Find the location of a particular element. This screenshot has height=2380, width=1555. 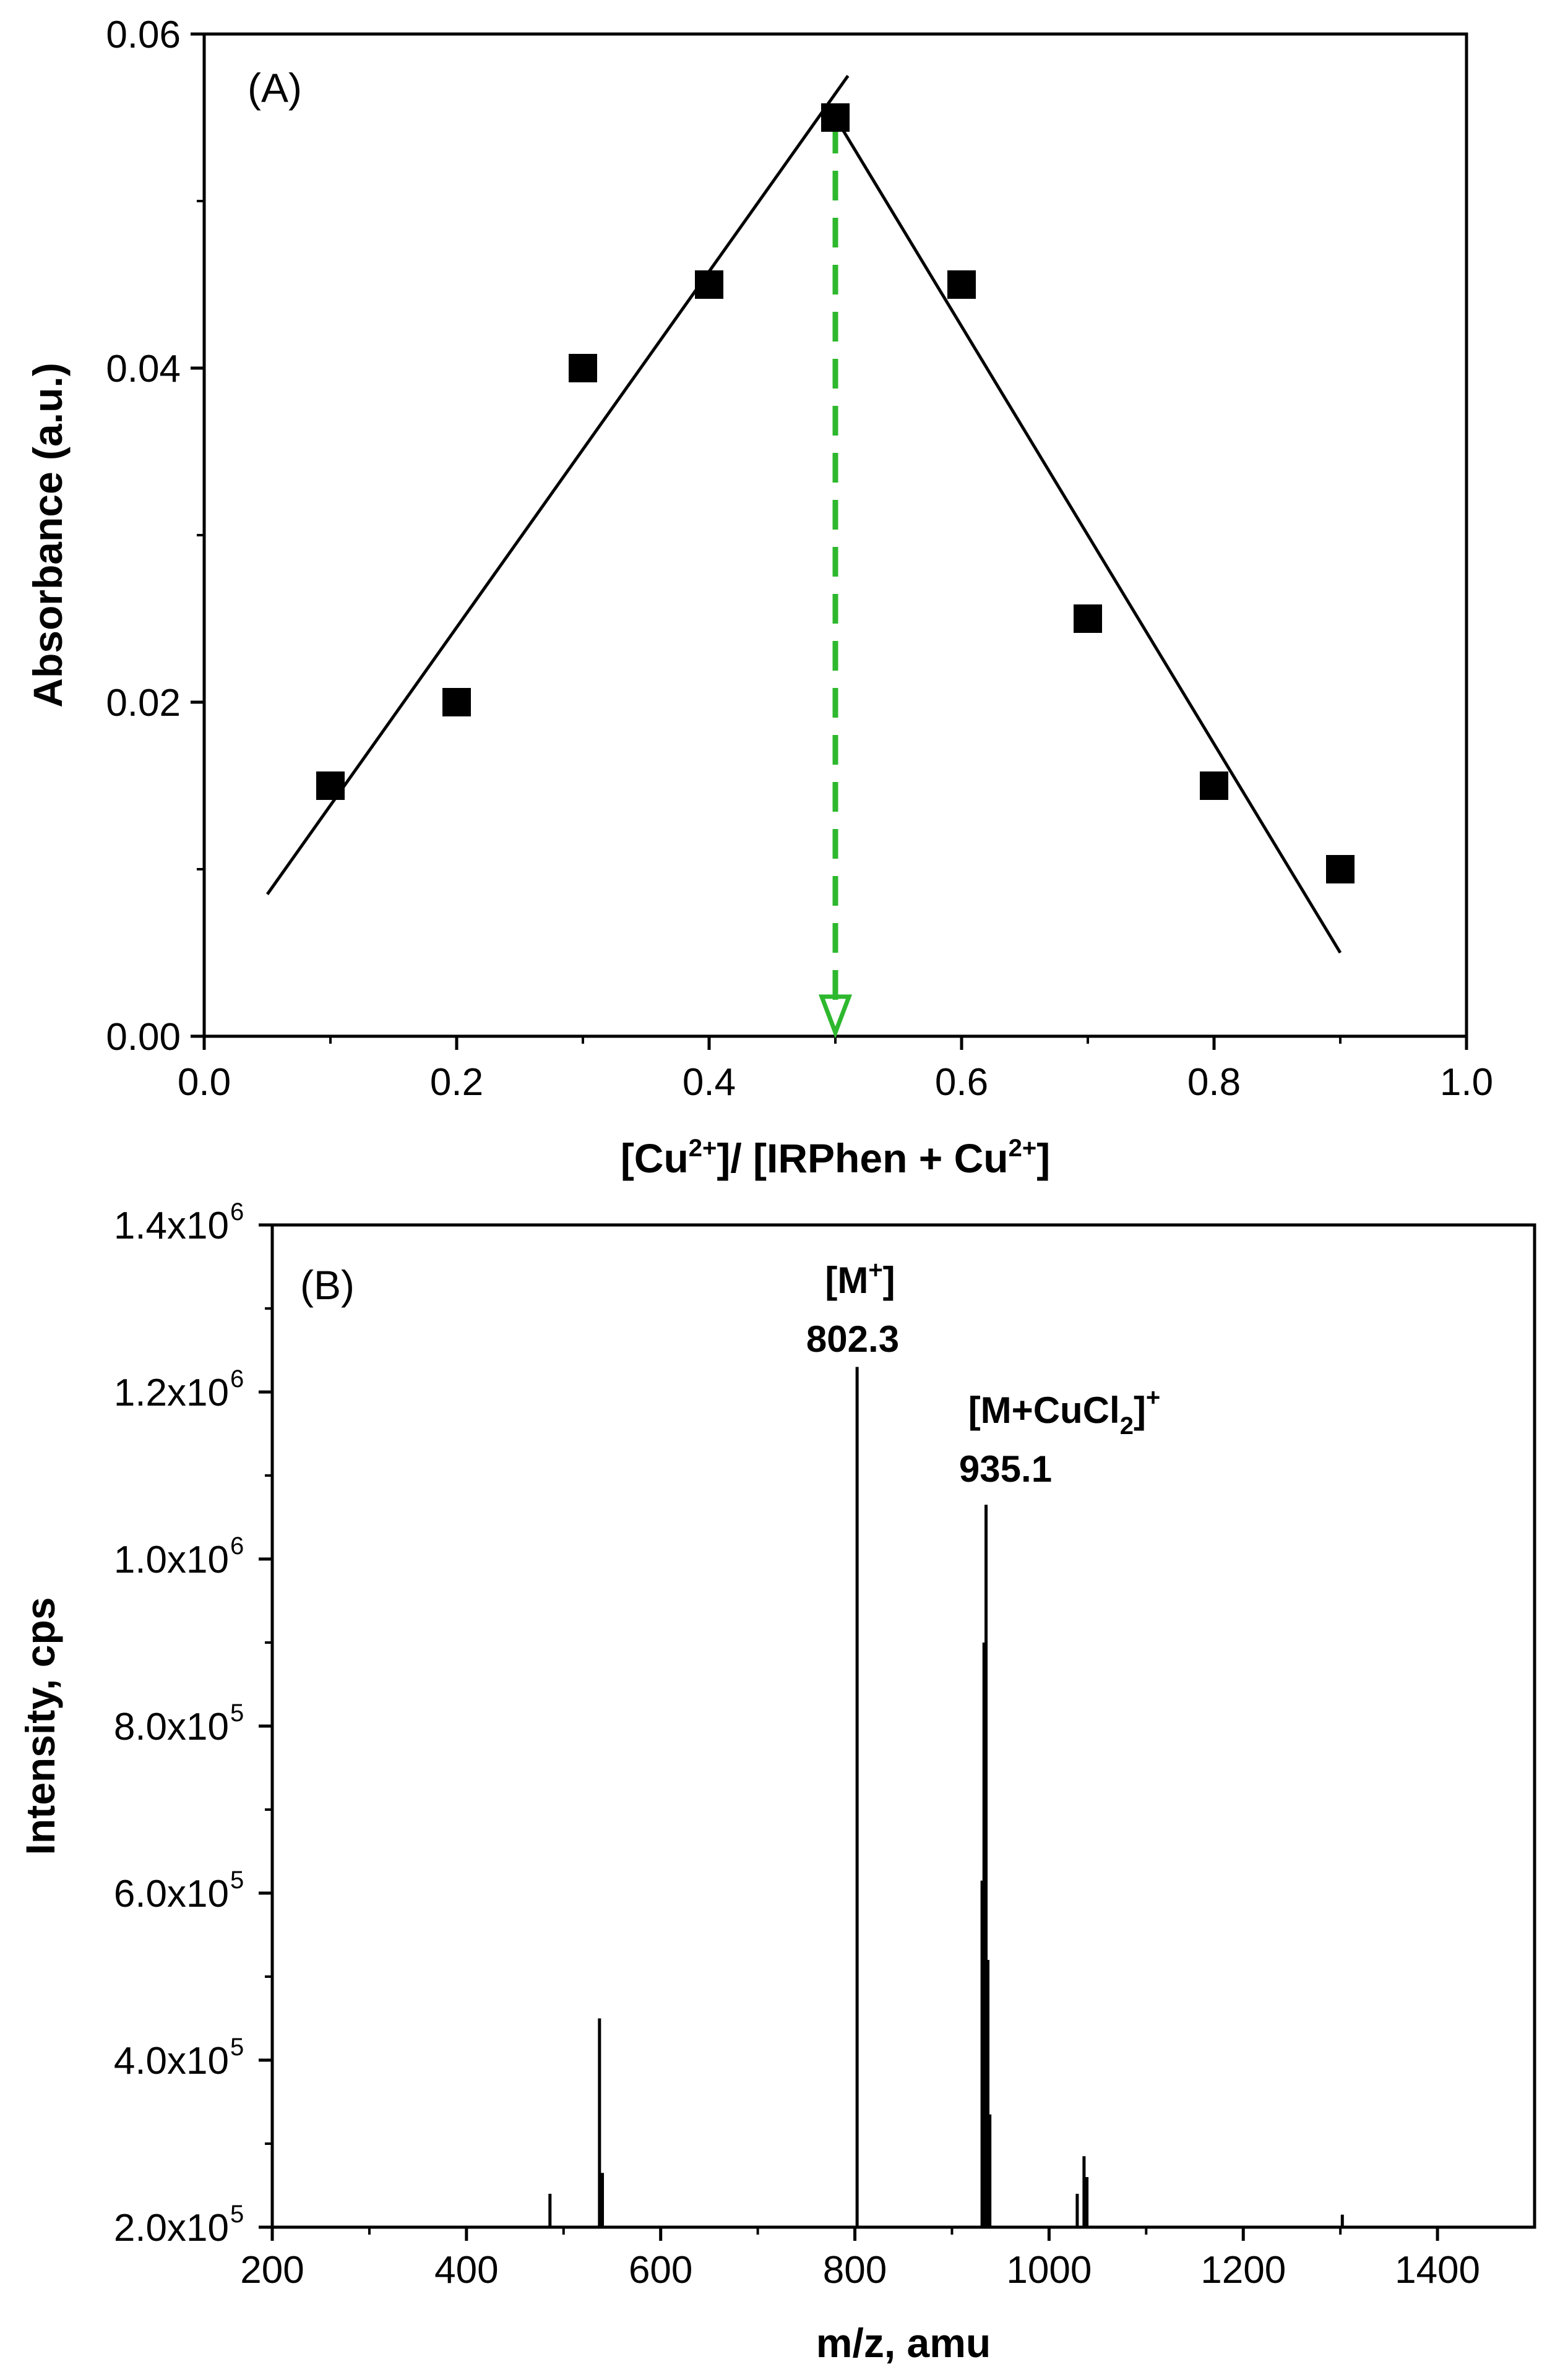

annotation-m-plus: [M+] is located at coordinates (860, 1279).